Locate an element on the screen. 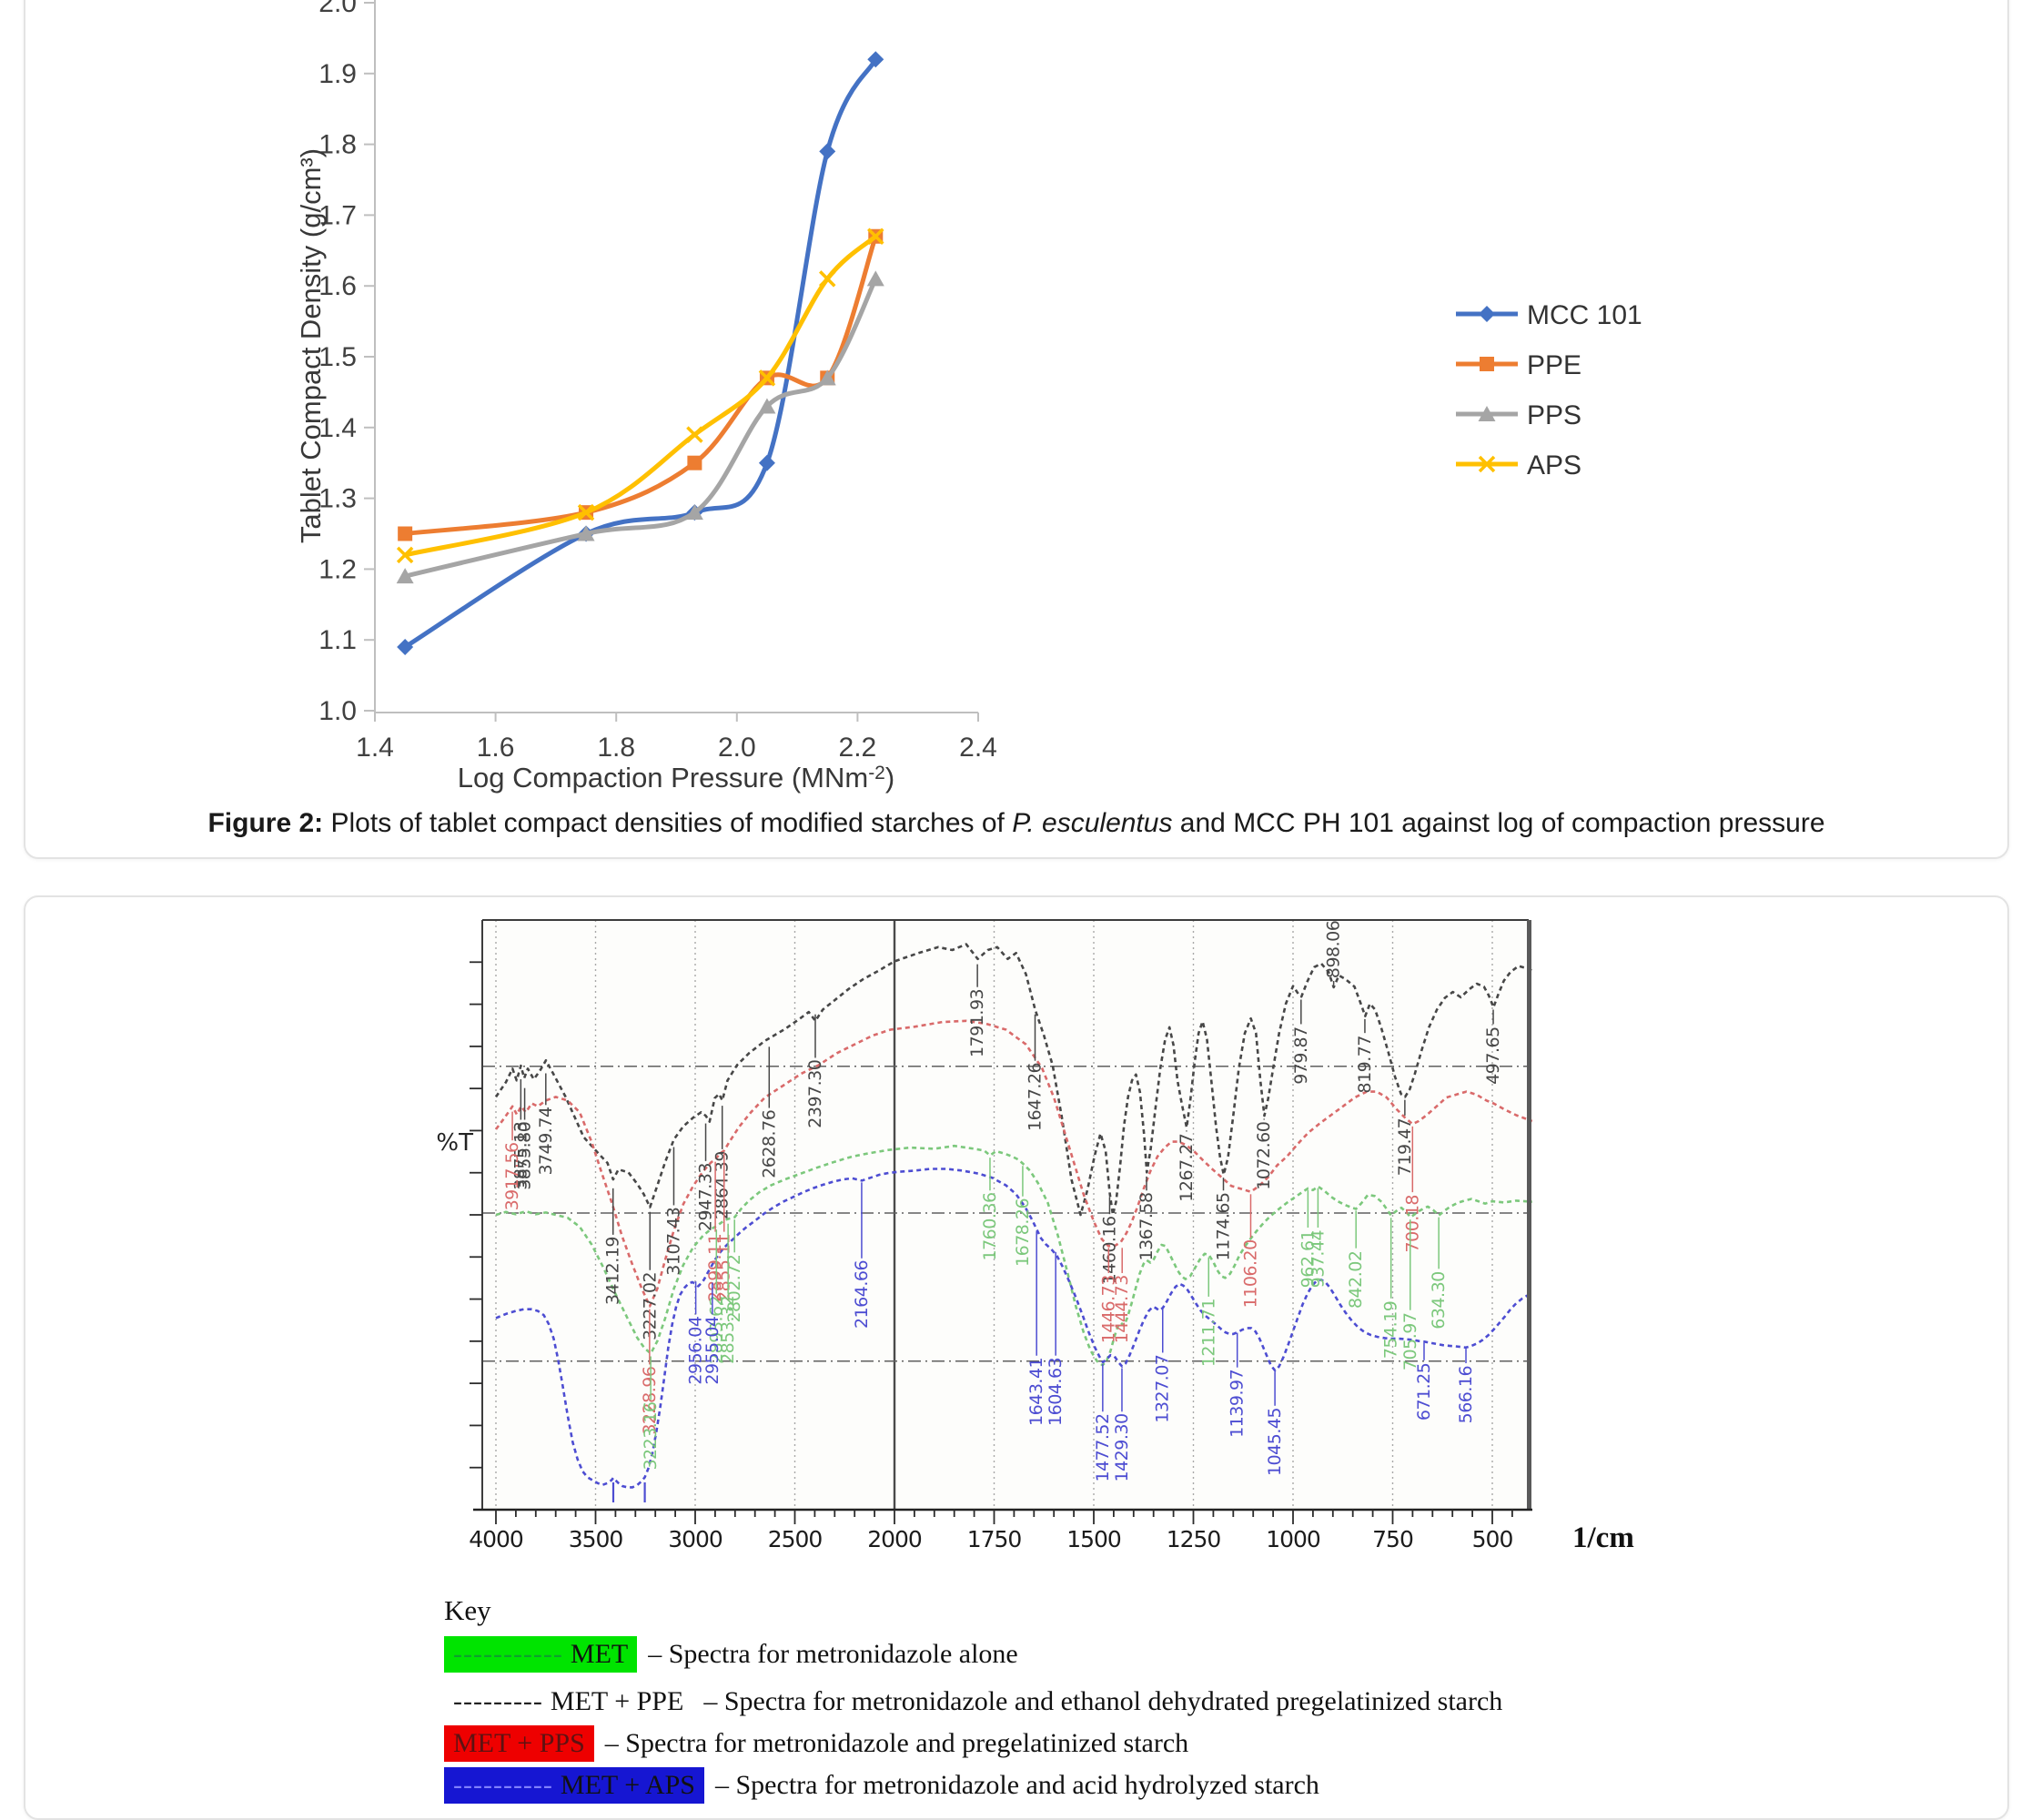 The height and width of the screenshot is (1820, 2031). svg-text: 700.18 is located at coordinates (1412, 1224).